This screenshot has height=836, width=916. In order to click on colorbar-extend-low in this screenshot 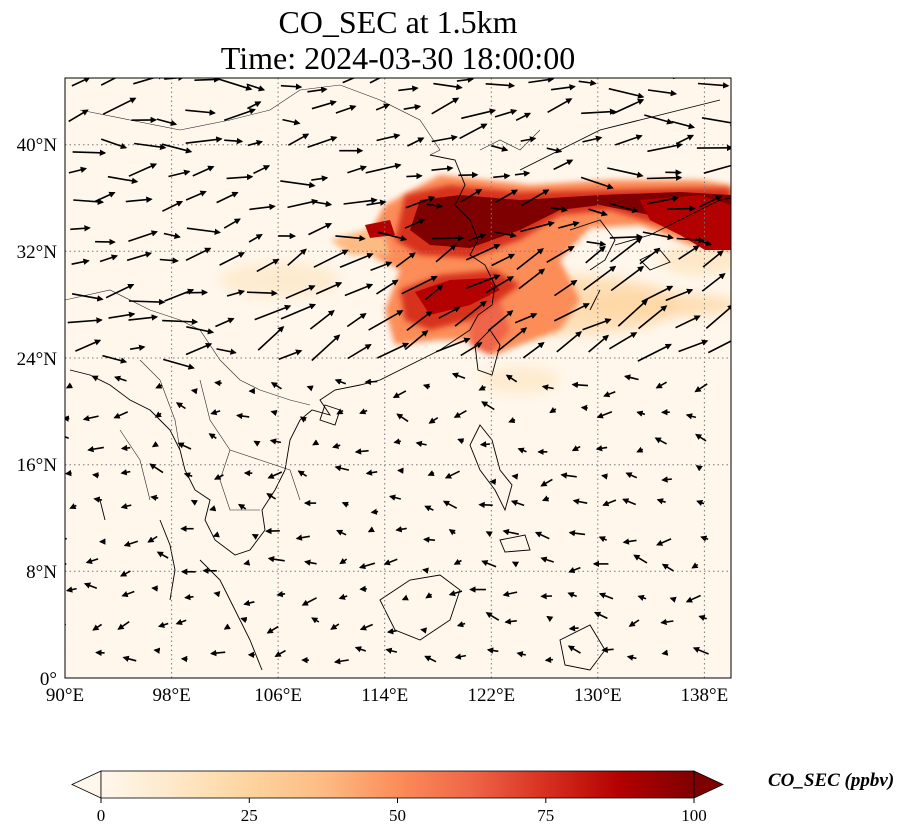, I will do `click(86, 784)`.